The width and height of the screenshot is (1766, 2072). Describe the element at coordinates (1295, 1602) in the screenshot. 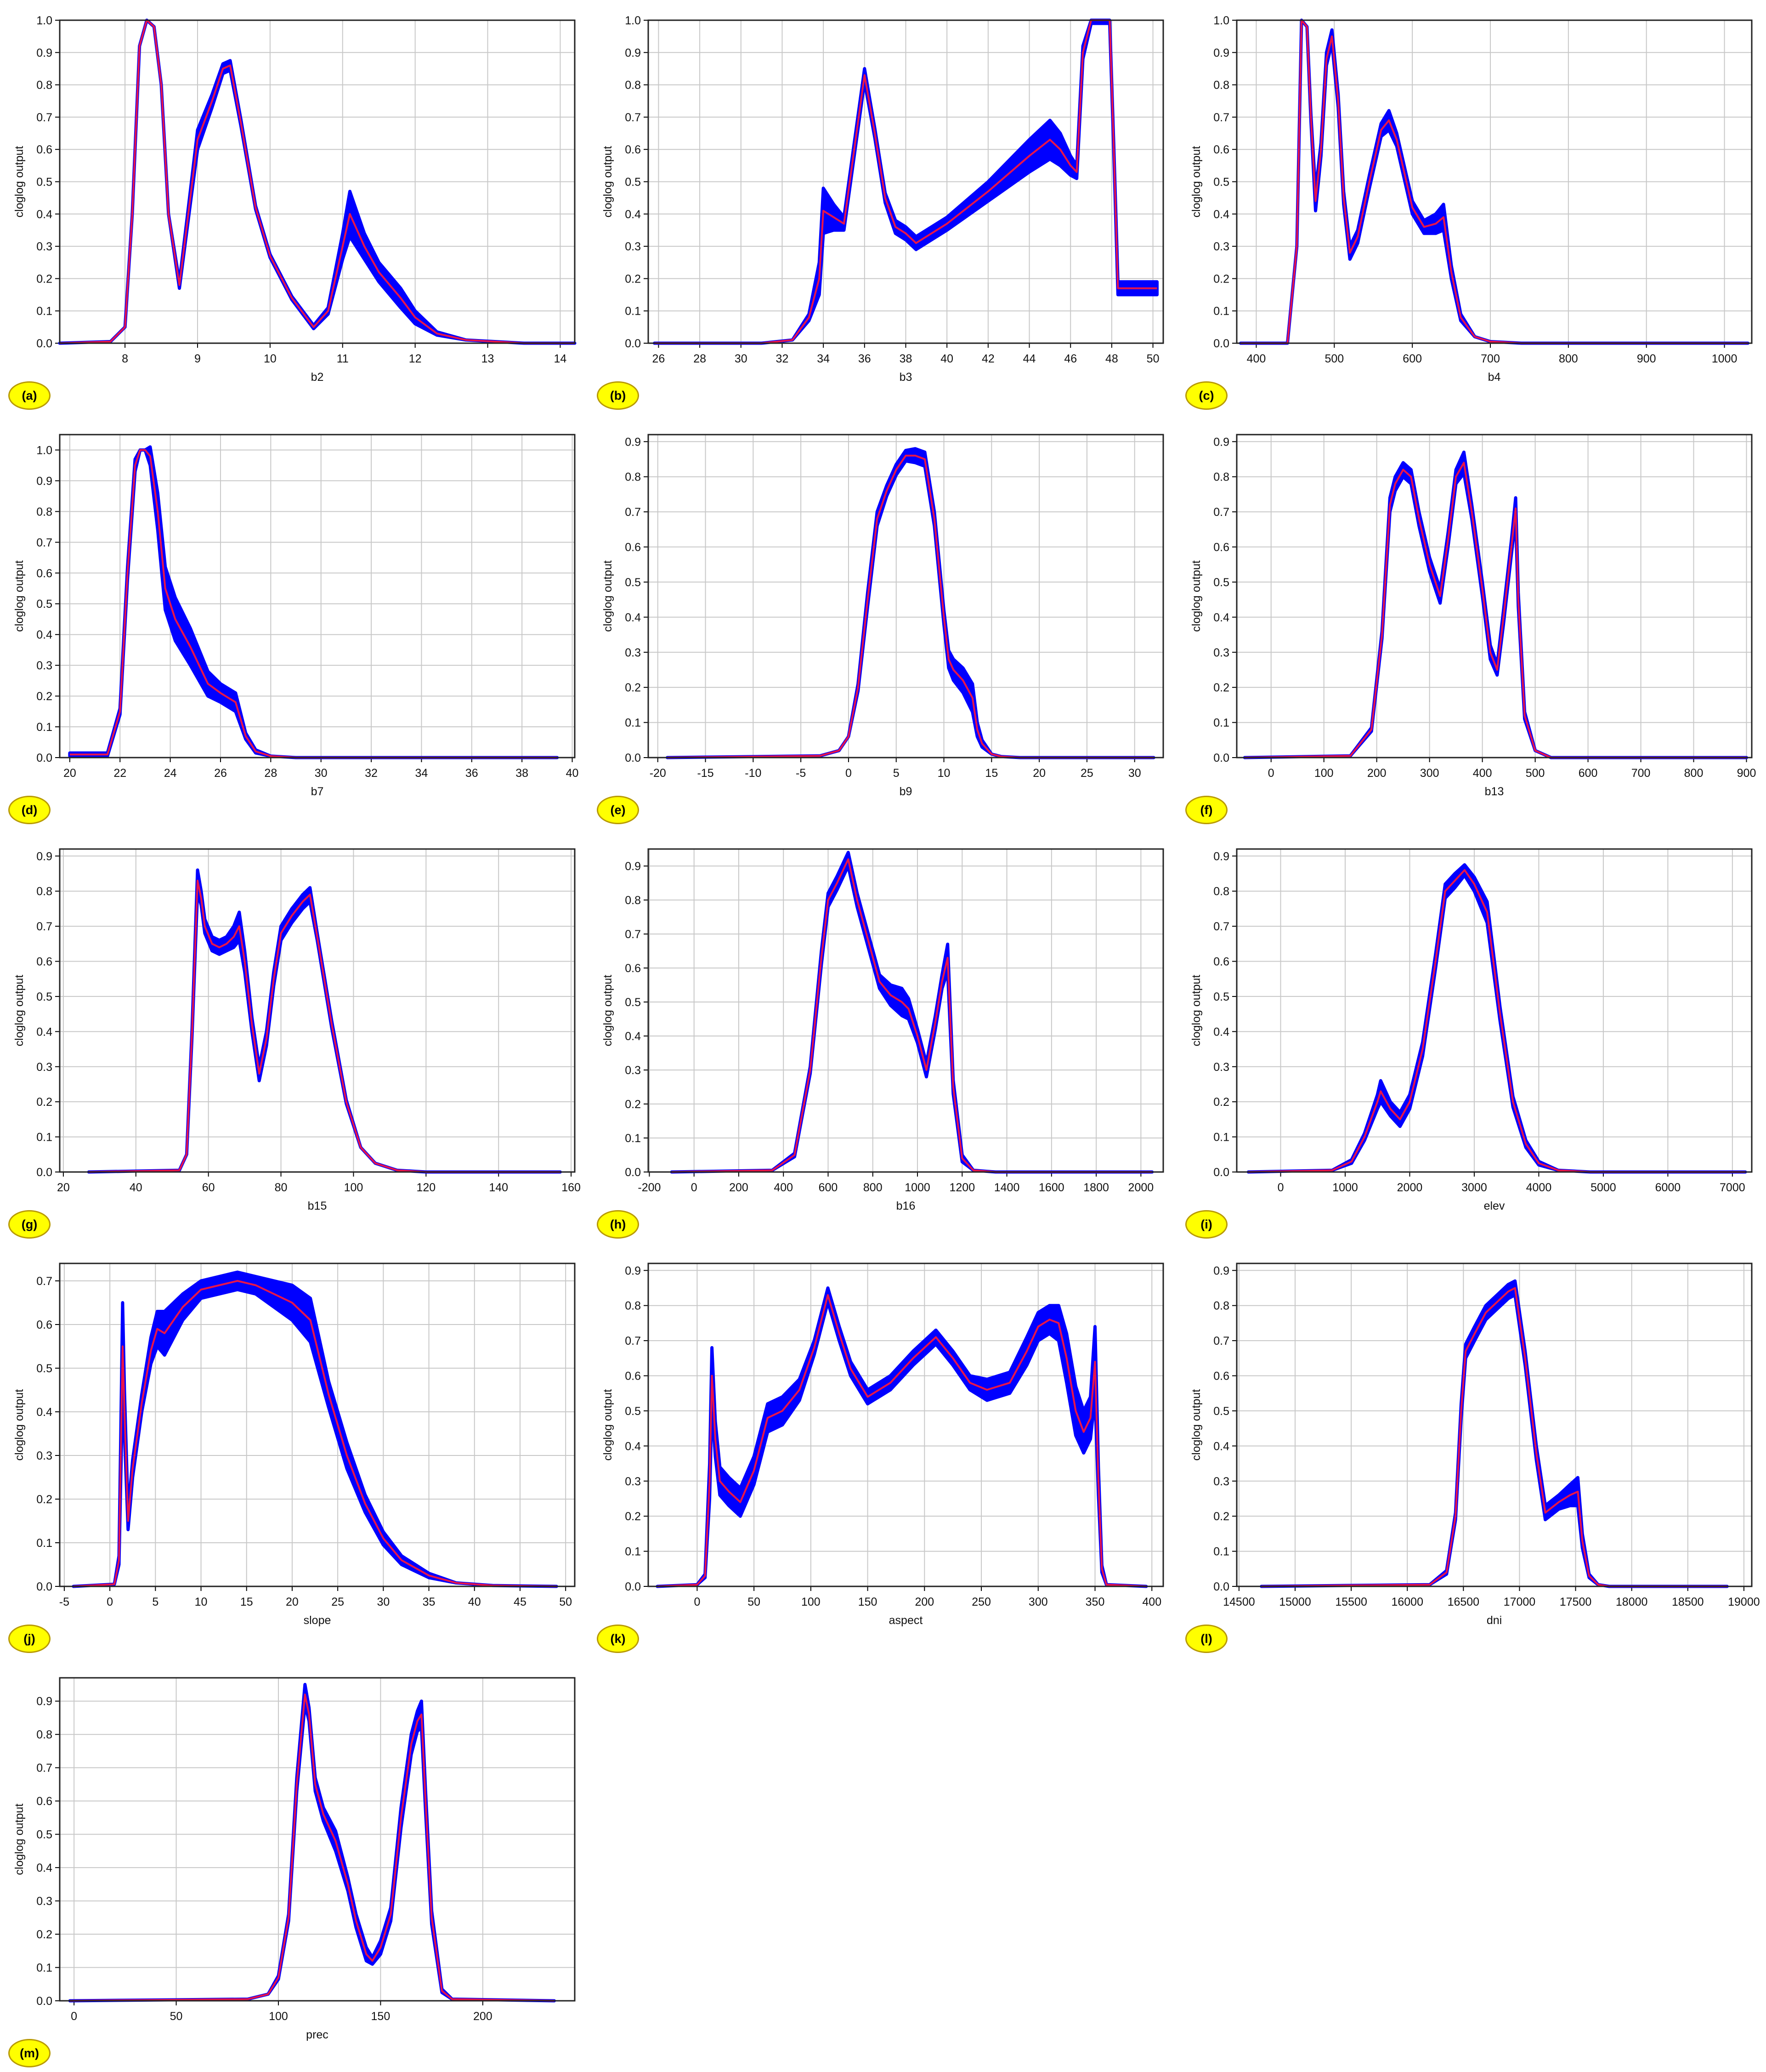

I see `x-tick-label: 15000` at that location.